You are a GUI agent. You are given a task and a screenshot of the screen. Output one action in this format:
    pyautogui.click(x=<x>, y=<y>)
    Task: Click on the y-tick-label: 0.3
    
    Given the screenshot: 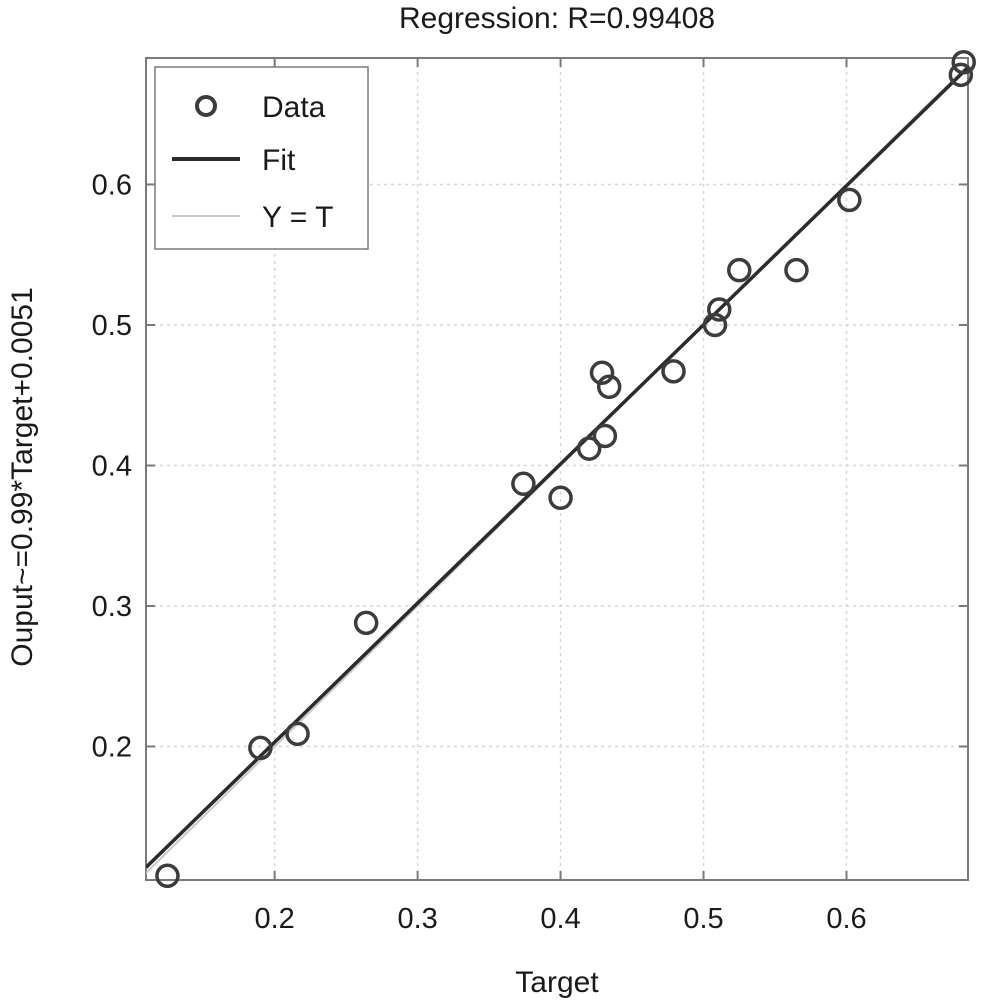 What is the action you would take?
    pyautogui.click(x=112, y=607)
    